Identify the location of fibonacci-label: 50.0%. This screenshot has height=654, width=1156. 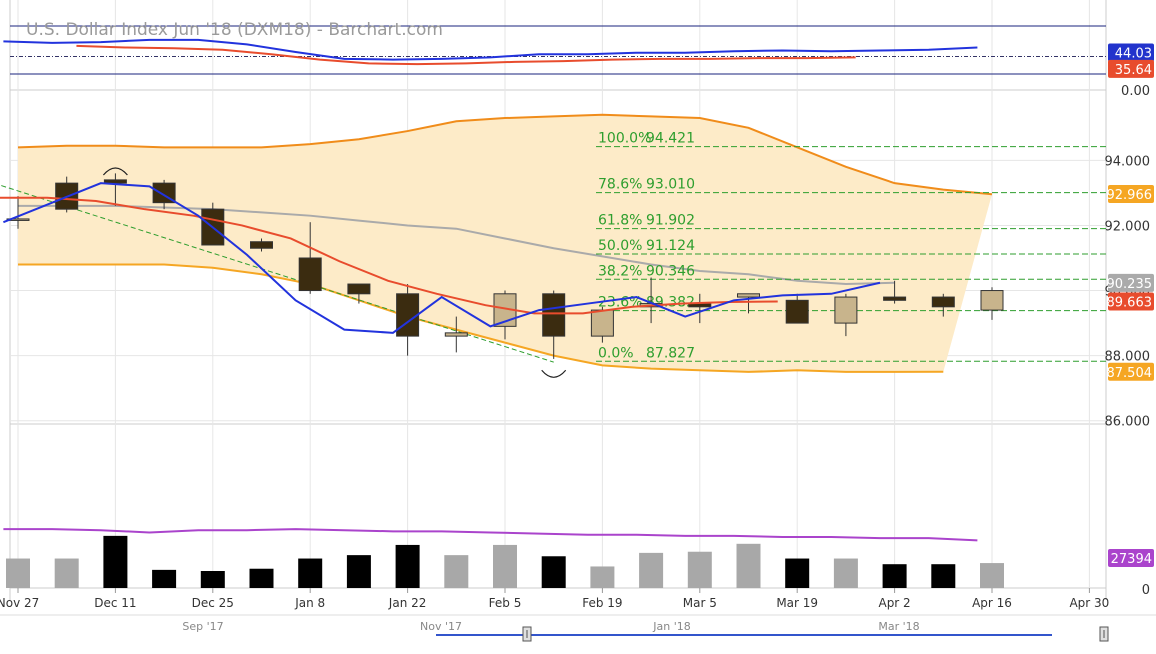
(620, 246).